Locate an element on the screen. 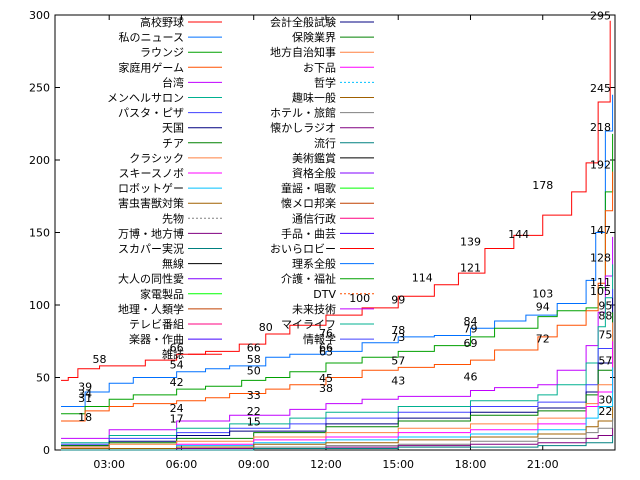 This screenshot has width=640, height=480. data-label-25: 73 is located at coordinates (398, 337).